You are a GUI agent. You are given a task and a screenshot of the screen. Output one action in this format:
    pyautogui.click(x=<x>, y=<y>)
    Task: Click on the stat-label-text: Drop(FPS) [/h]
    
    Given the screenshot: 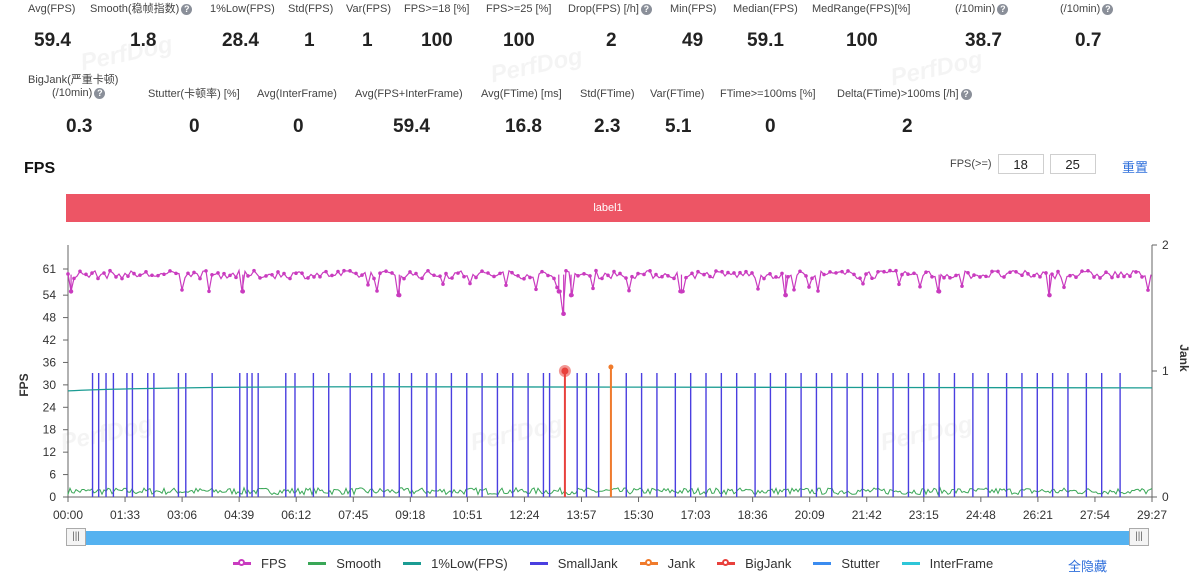 What is the action you would take?
    pyautogui.click(x=603, y=9)
    